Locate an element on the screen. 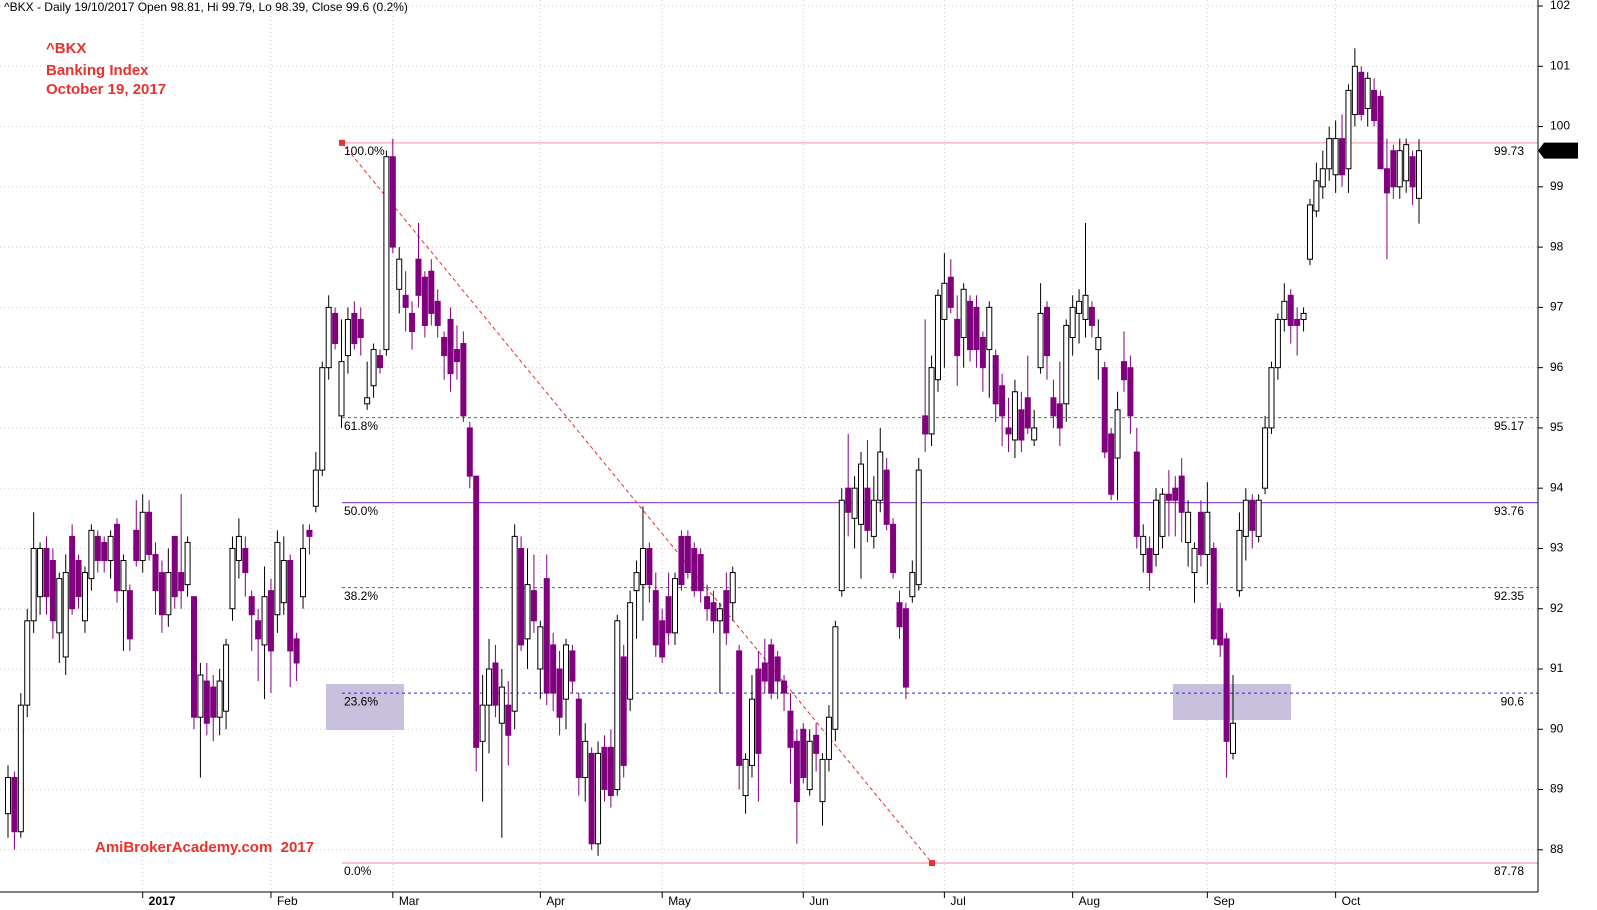 This screenshot has width=1597, height=910. fib-level-value: 93.76 is located at coordinates (1509, 511).